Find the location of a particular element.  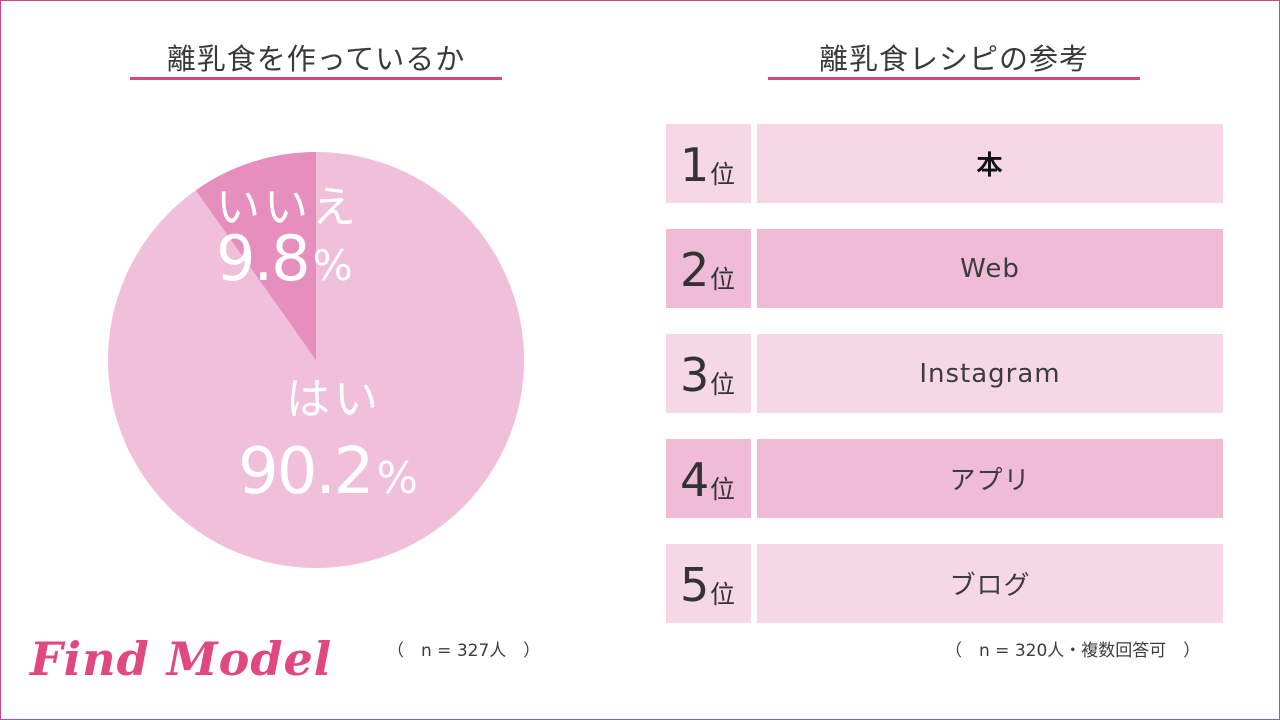

pie-sample-size-note: （ n = 327人 ） is located at coordinates (464, 651).